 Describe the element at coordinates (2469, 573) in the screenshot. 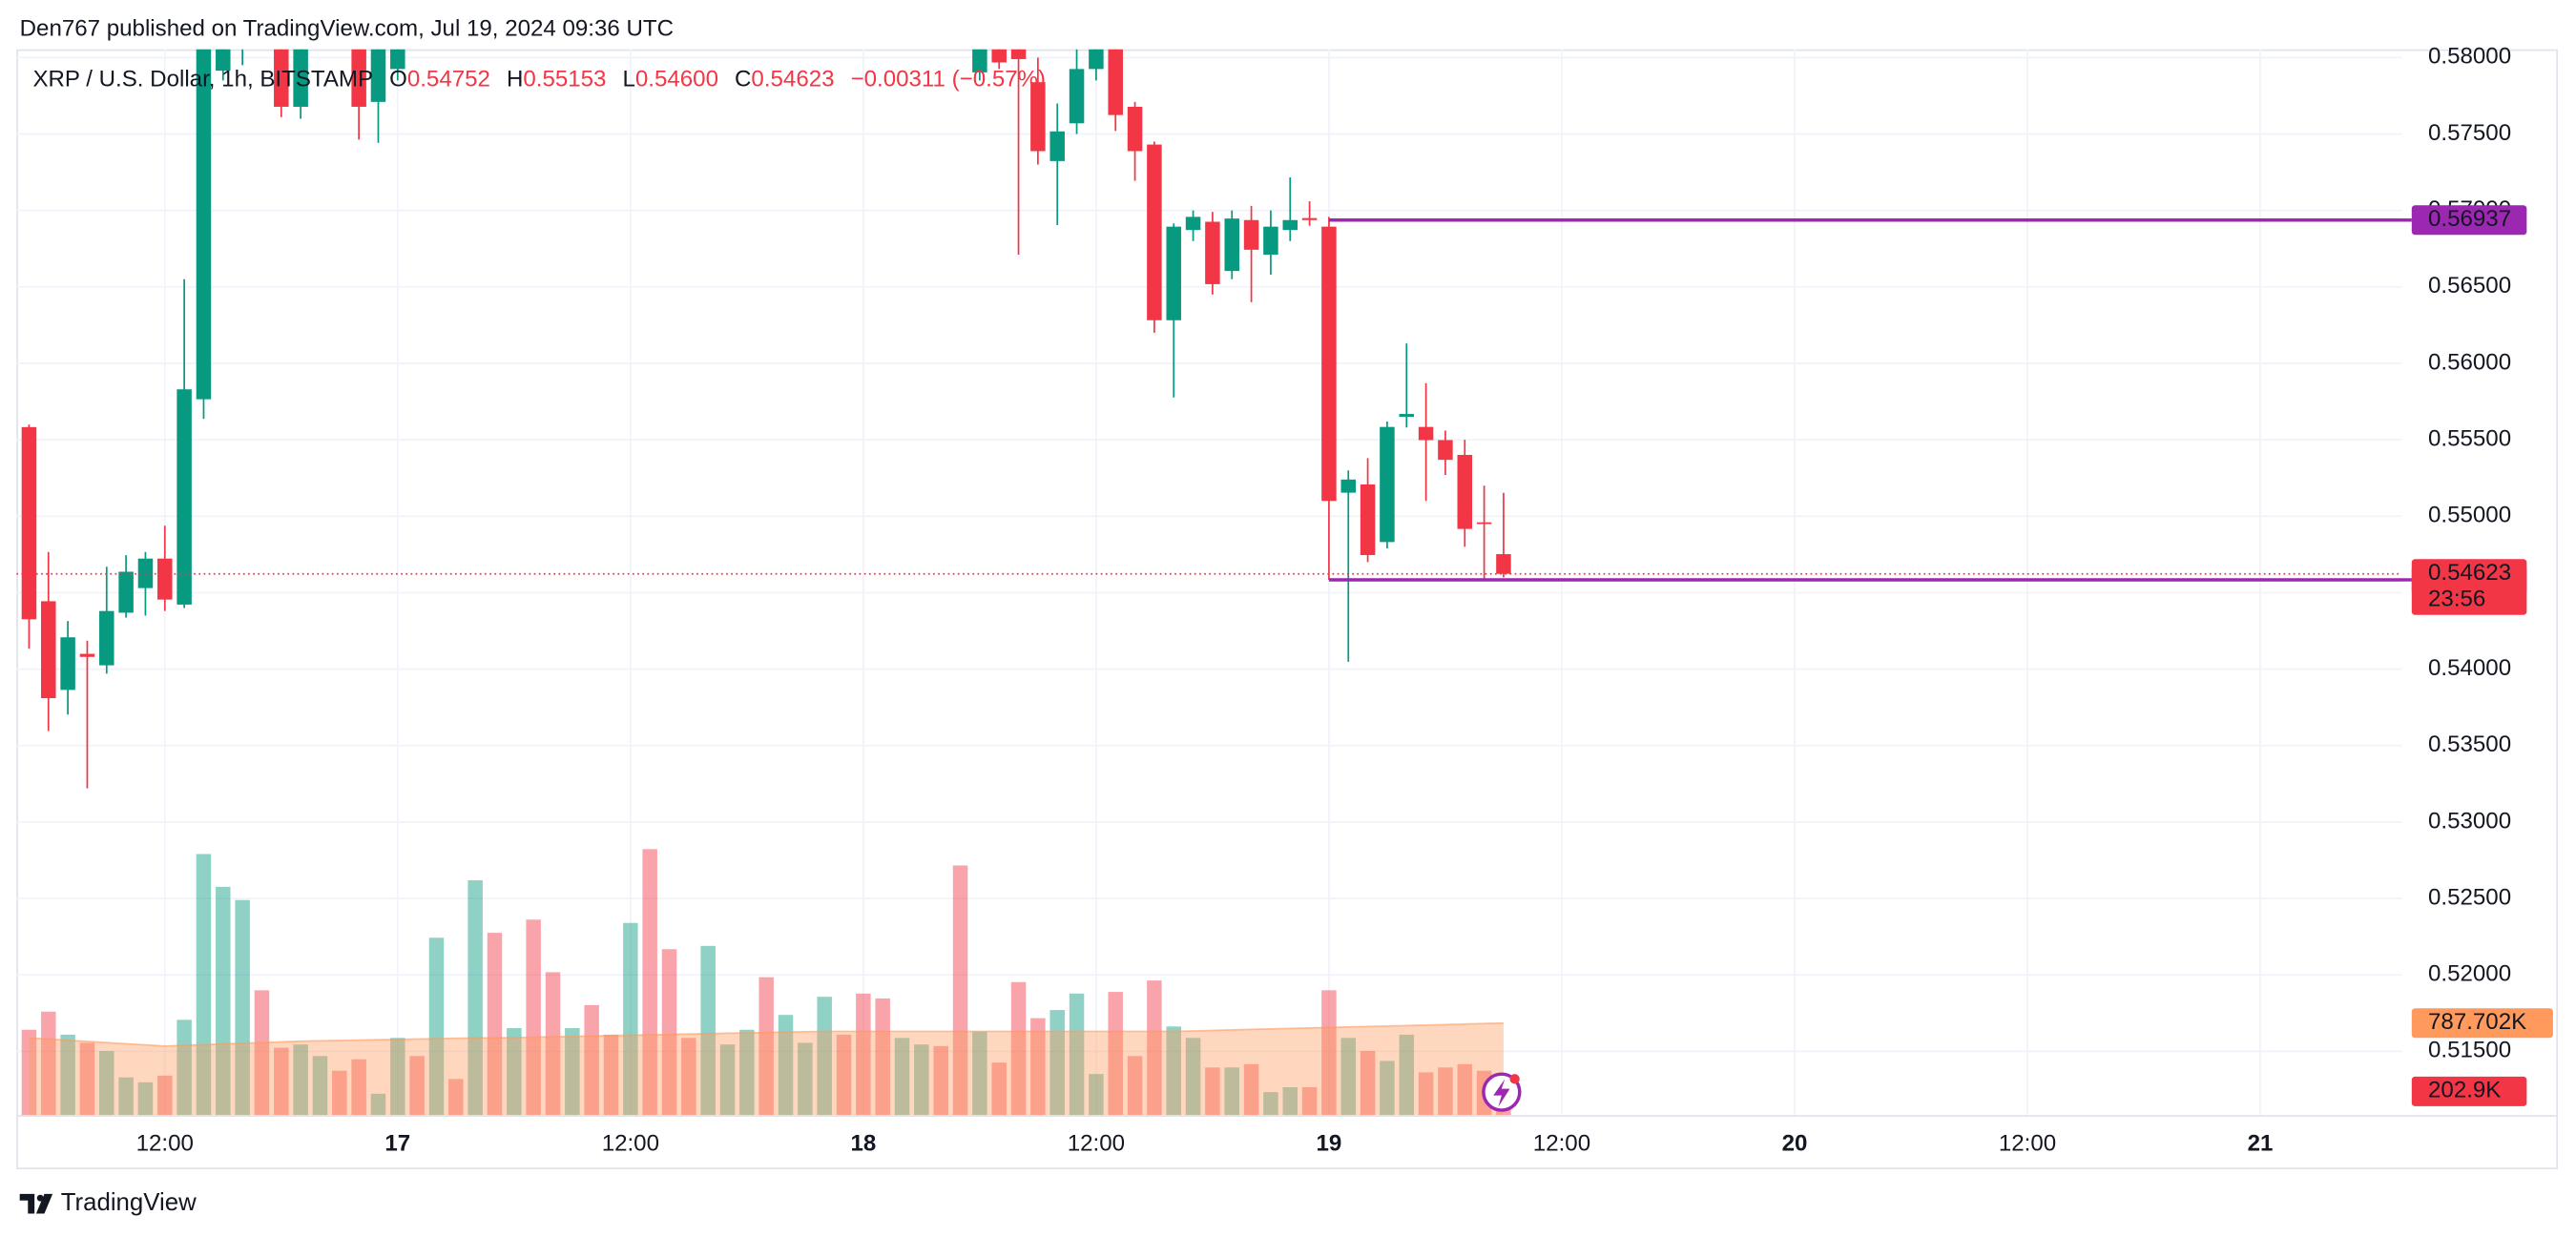

I see `price-label: 0.54623` at that location.